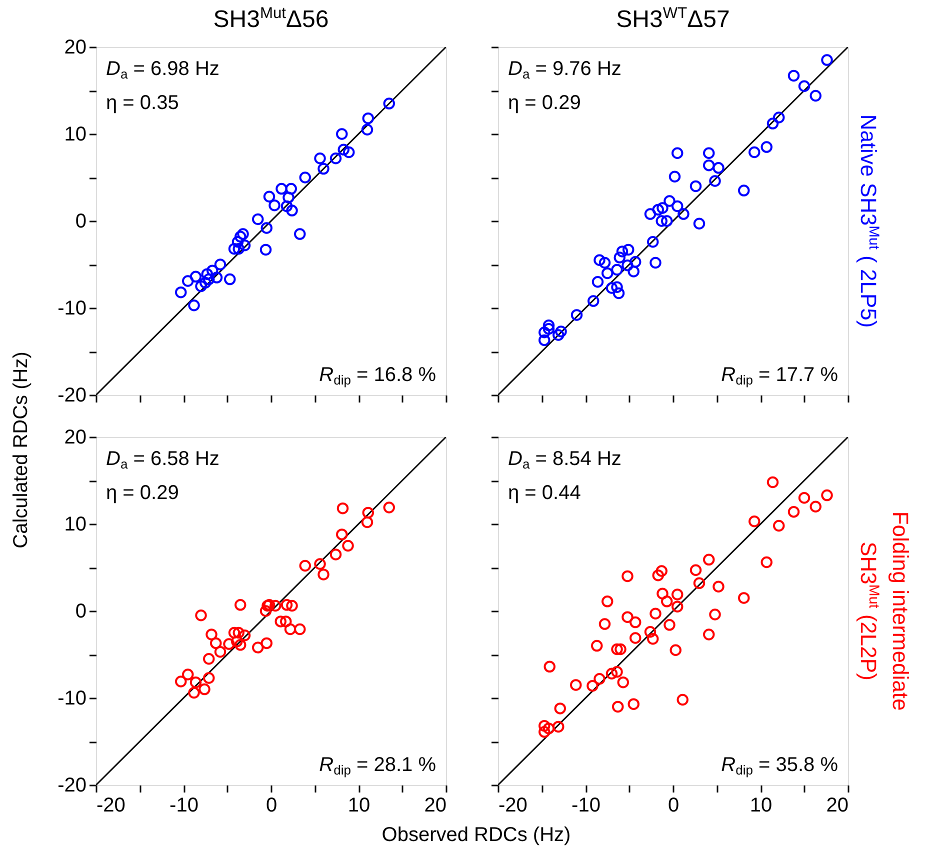 The width and height of the screenshot is (927, 861). I want to click on y-tick-label: 0, so click(80, 611).